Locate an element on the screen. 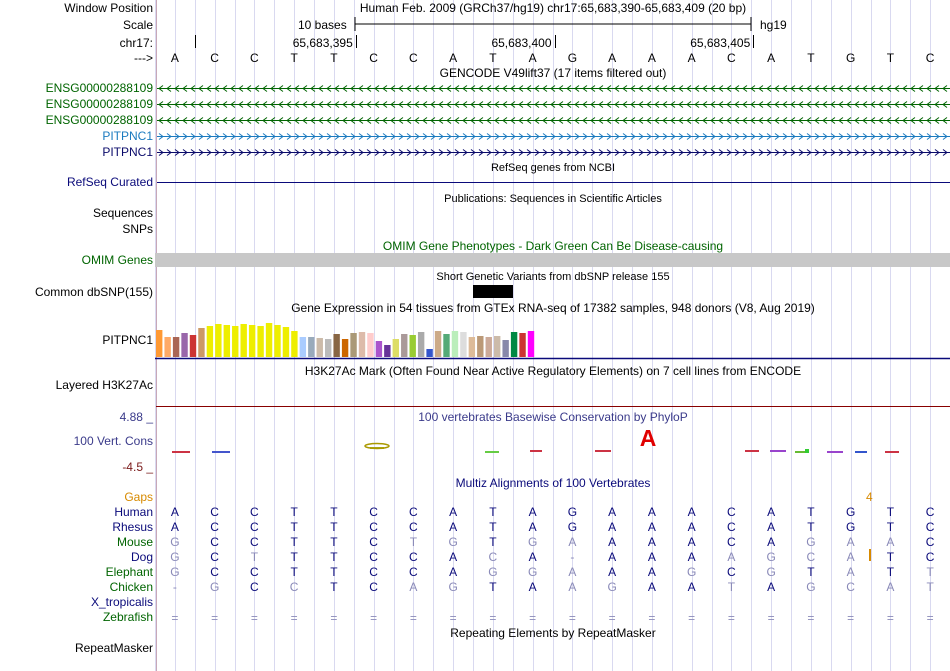  multiz-species-label: Dog is located at coordinates (141, 557).